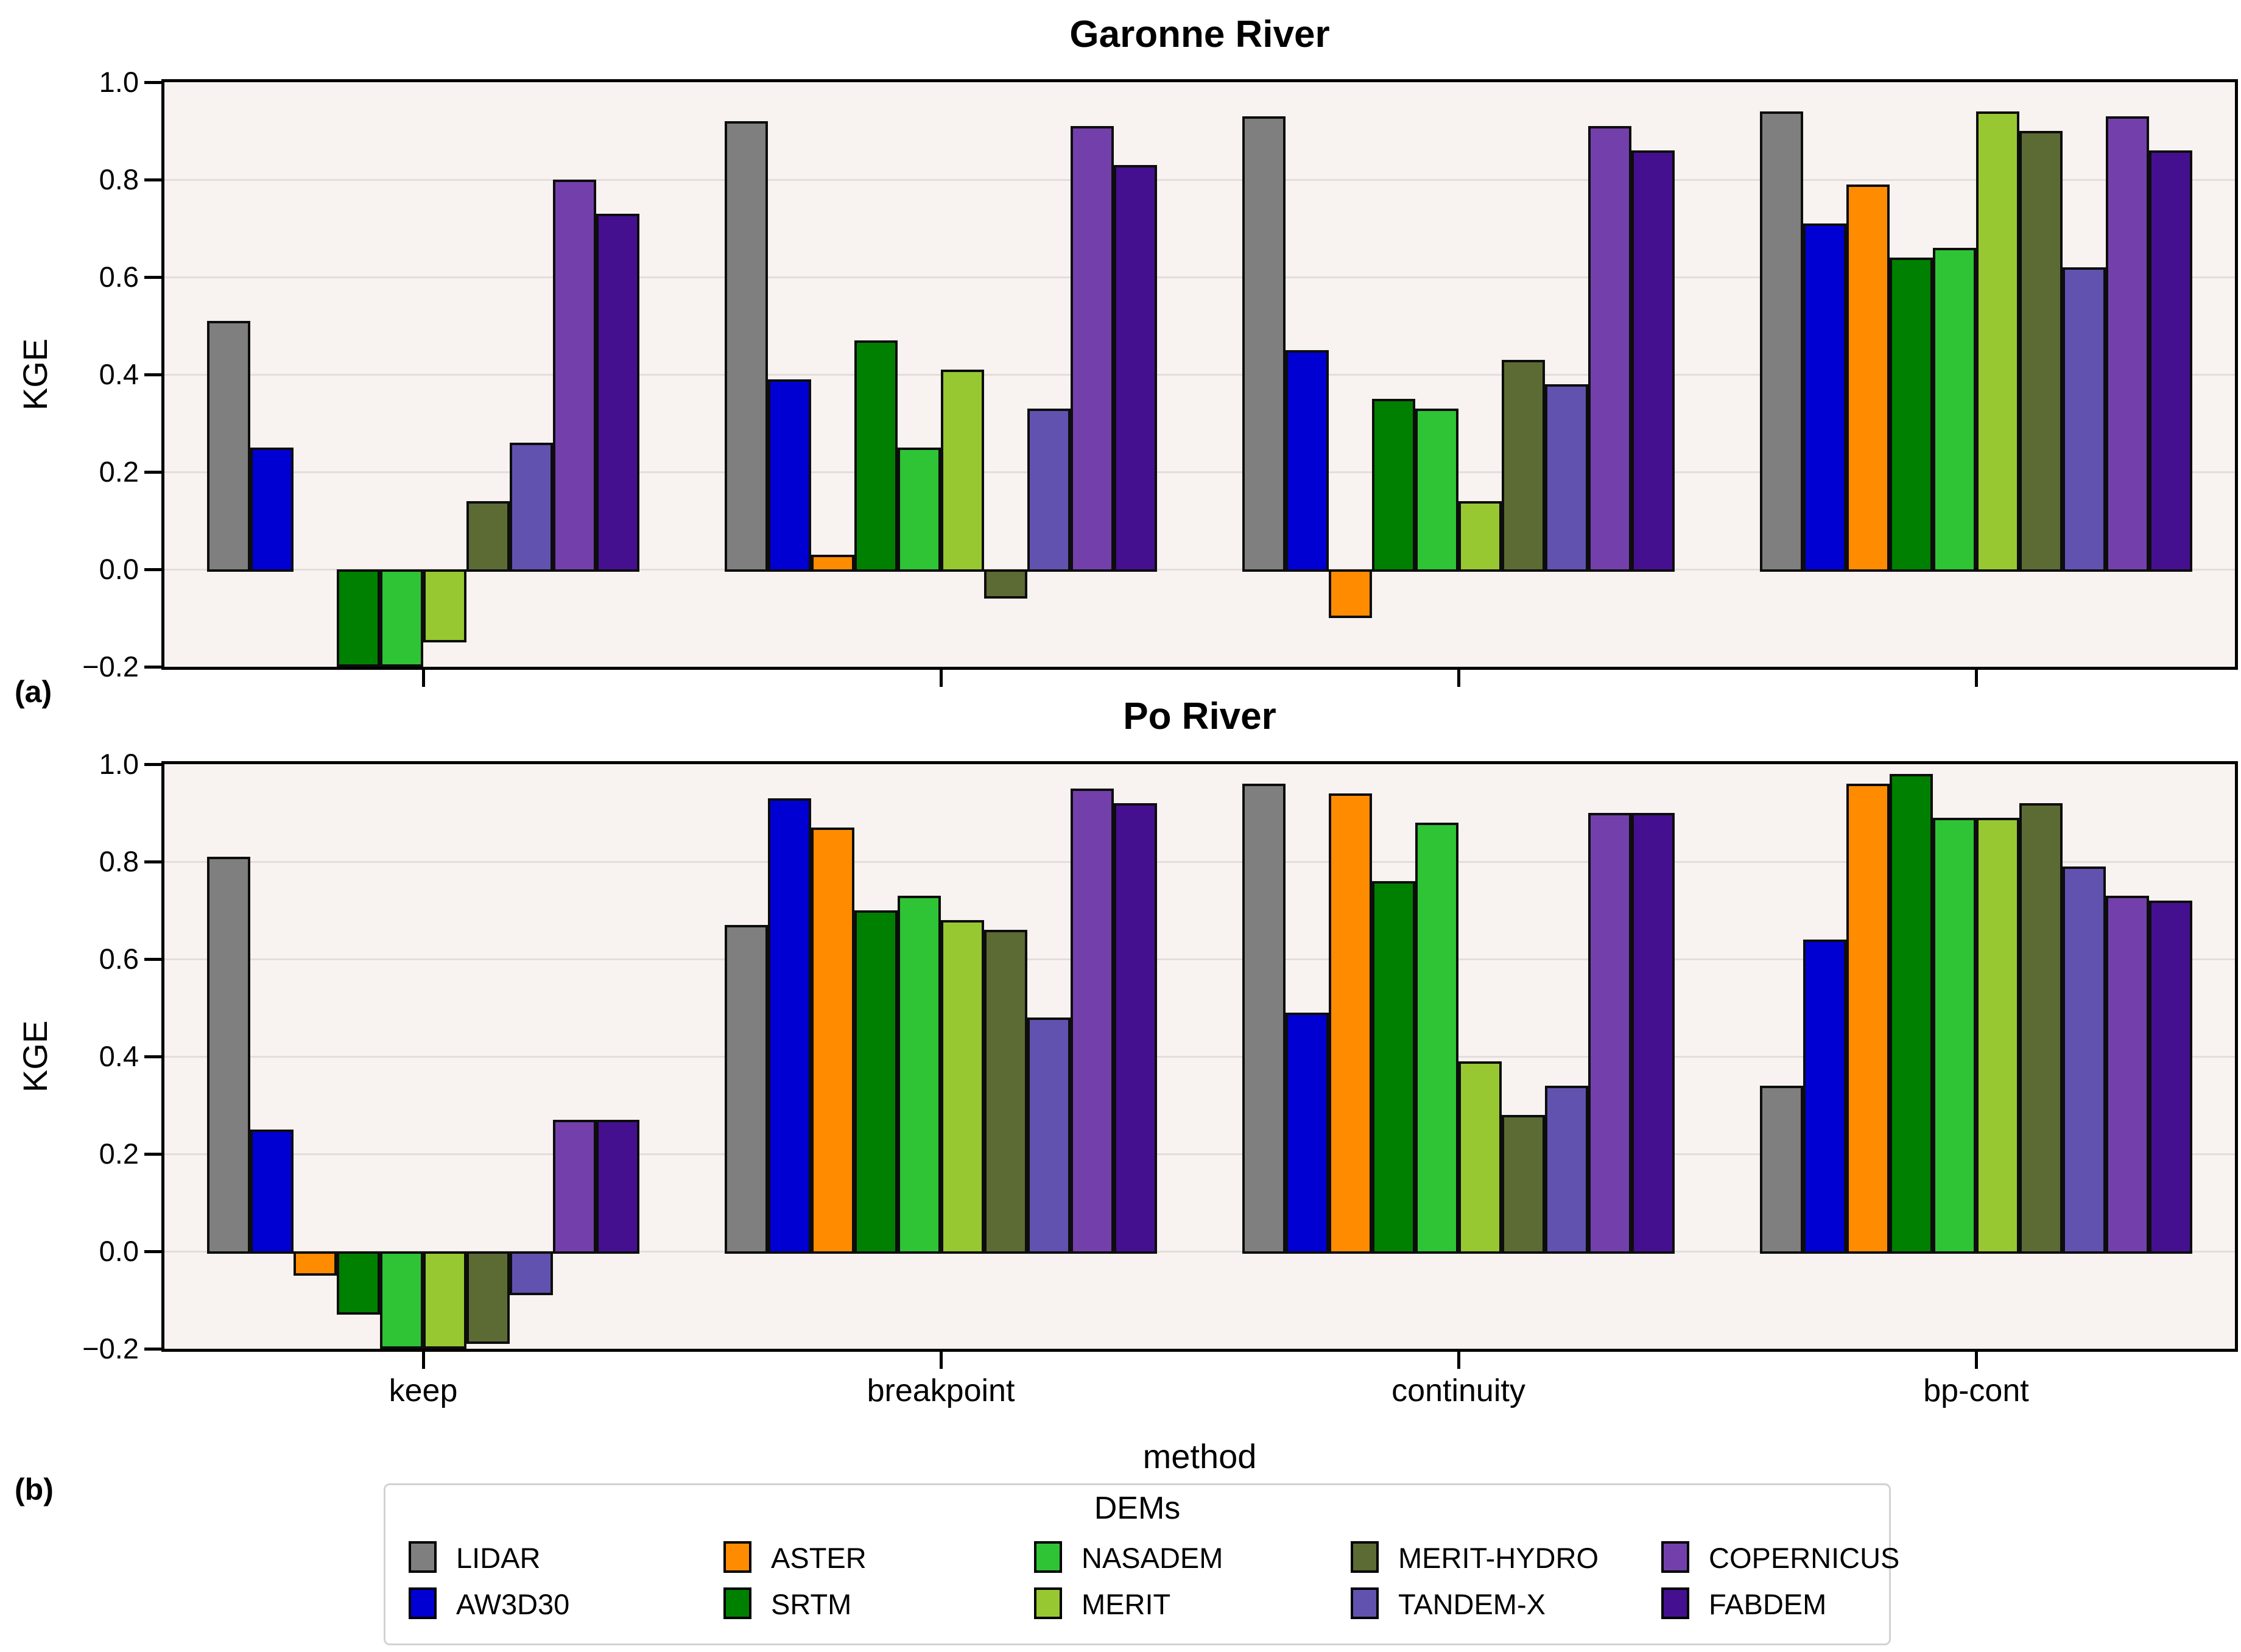 The width and height of the screenshot is (2241, 1652). Describe the element at coordinates (1954, 1036) in the screenshot. I see `bar-nasadem-bp-cont` at that location.